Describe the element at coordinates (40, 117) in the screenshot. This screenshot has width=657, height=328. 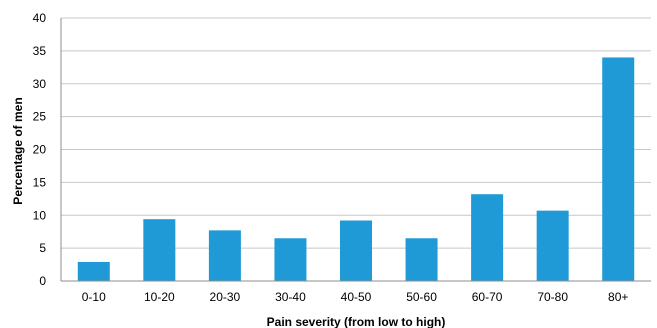
I see `y-tick-label: 25` at that location.